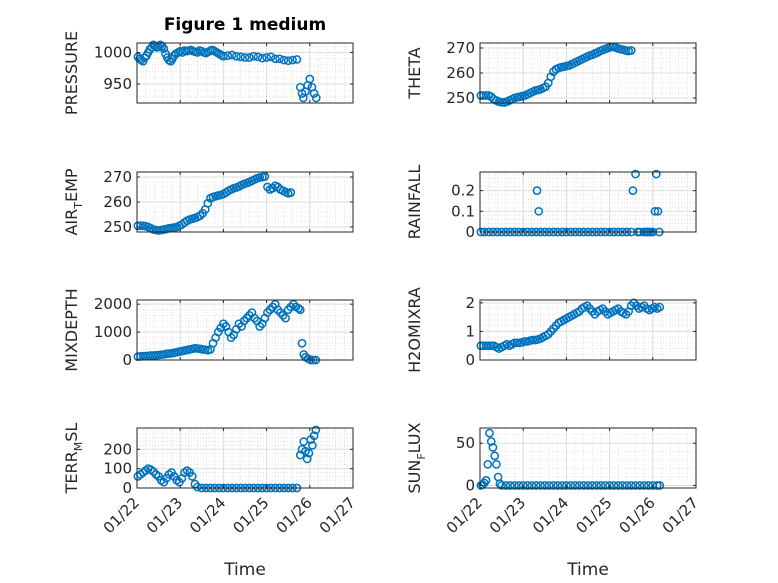 The width and height of the screenshot is (778, 583). I want to click on y-axis-label: AIRTEMP, so click(73, 201).